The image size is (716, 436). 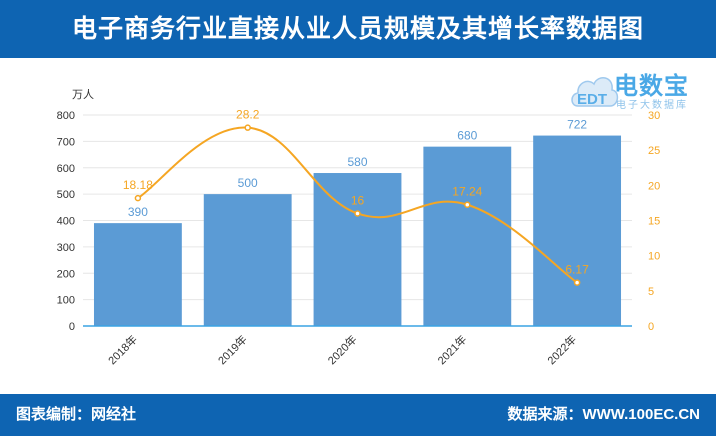 What do you see at coordinates (654, 186) in the screenshot?
I see `y-tick-label-right: 20` at bounding box center [654, 186].